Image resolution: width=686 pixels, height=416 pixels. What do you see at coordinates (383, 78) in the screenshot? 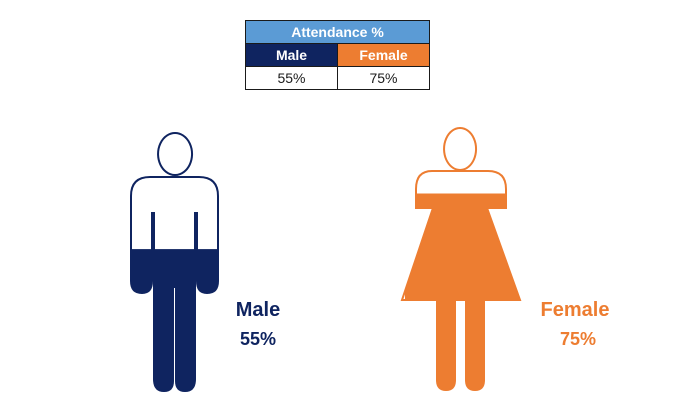
I see `female-value-cell: 75%` at bounding box center [383, 78].